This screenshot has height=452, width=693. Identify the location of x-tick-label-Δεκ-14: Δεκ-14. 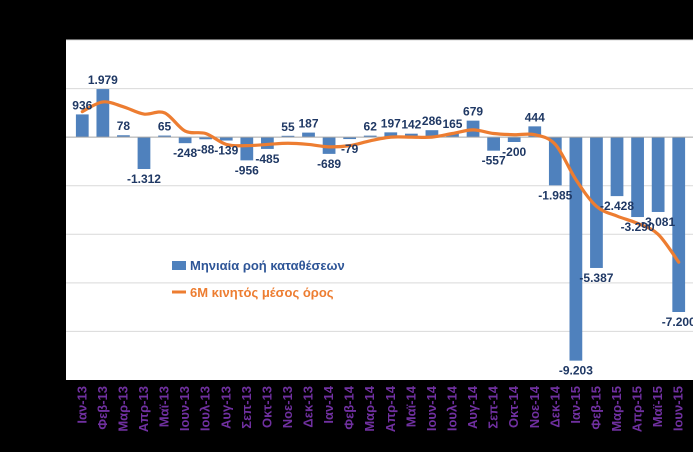
(554, 406).